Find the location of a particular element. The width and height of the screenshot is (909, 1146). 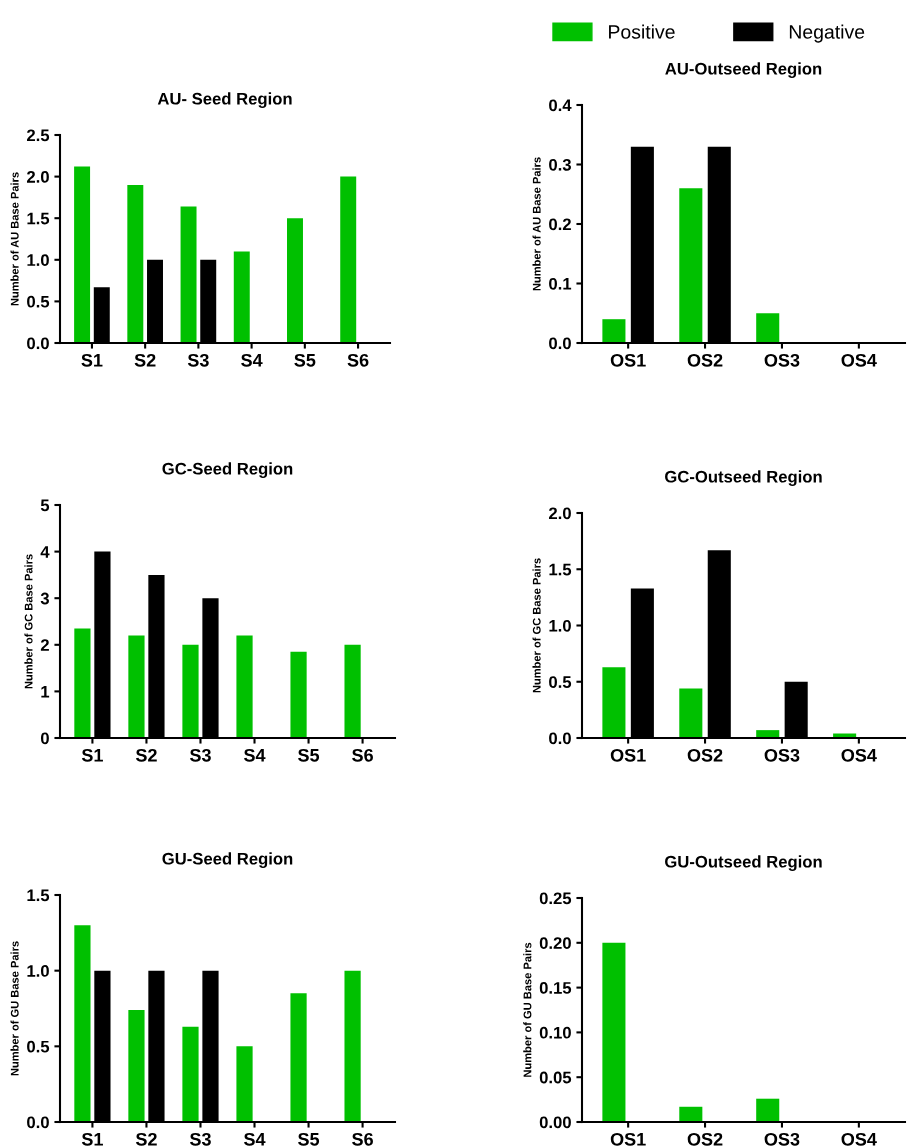

y-tick-label: 0 is located at coordinates (44, 738).